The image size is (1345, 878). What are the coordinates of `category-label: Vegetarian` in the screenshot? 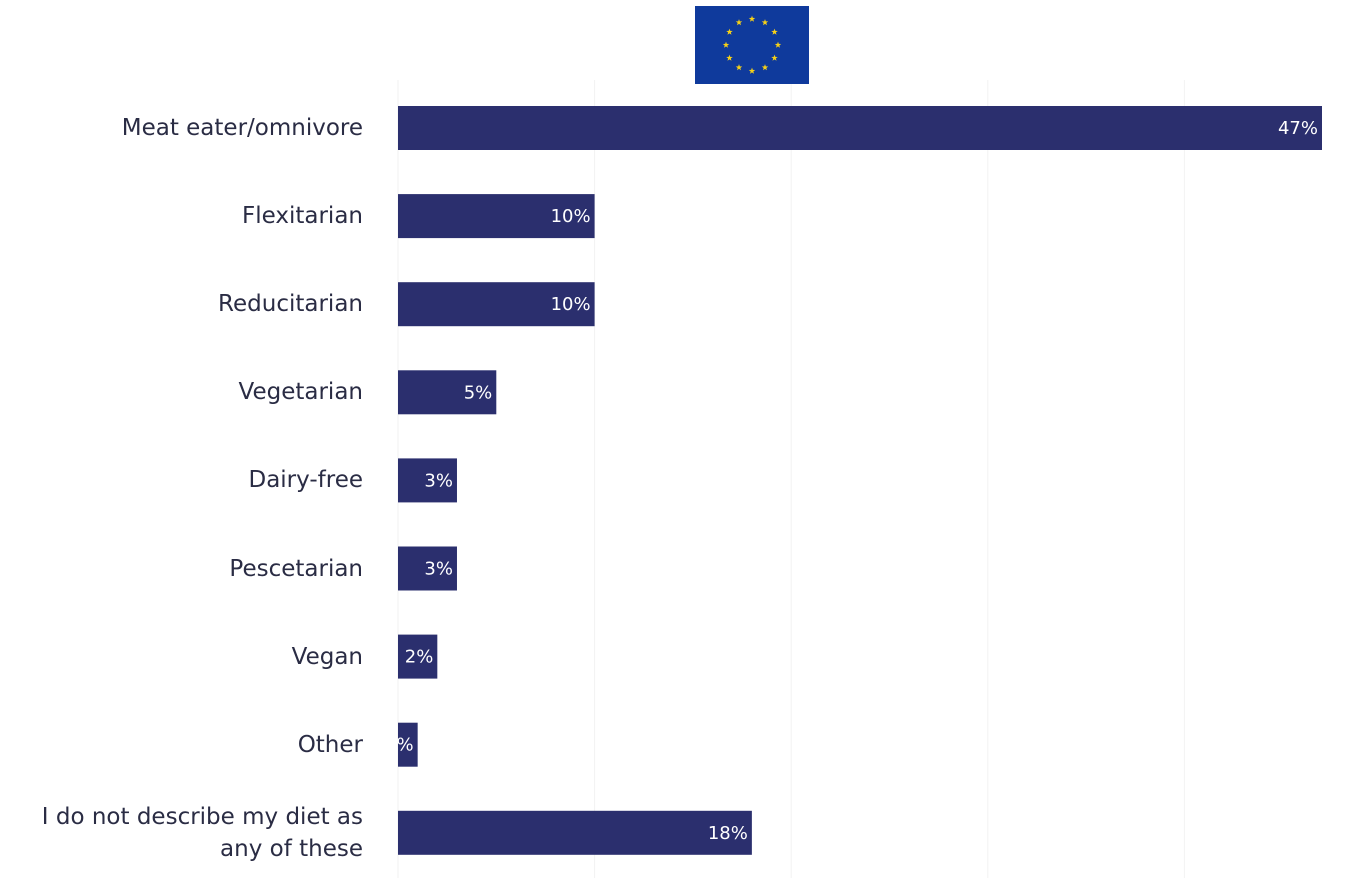 It's located at (300, 392).